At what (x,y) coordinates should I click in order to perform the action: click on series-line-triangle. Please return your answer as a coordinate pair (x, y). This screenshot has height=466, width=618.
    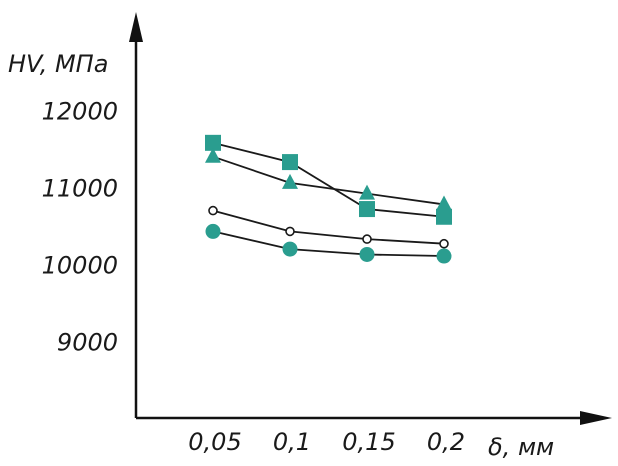
    Looking at the image, I should click on (328, 180).